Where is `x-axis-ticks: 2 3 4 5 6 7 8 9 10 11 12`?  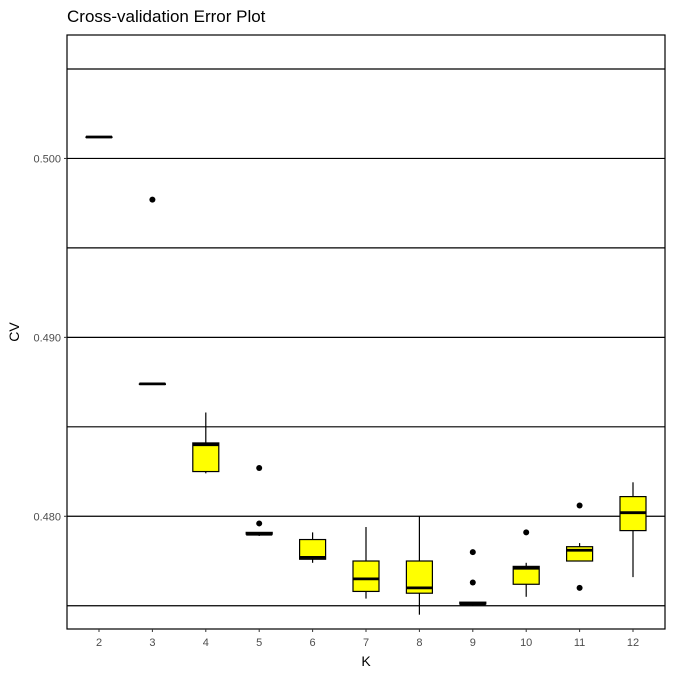 x-axis-ticks: 2 3 4 5 6 7 8 9 10 11 12 is located at coordinates (367, 639).